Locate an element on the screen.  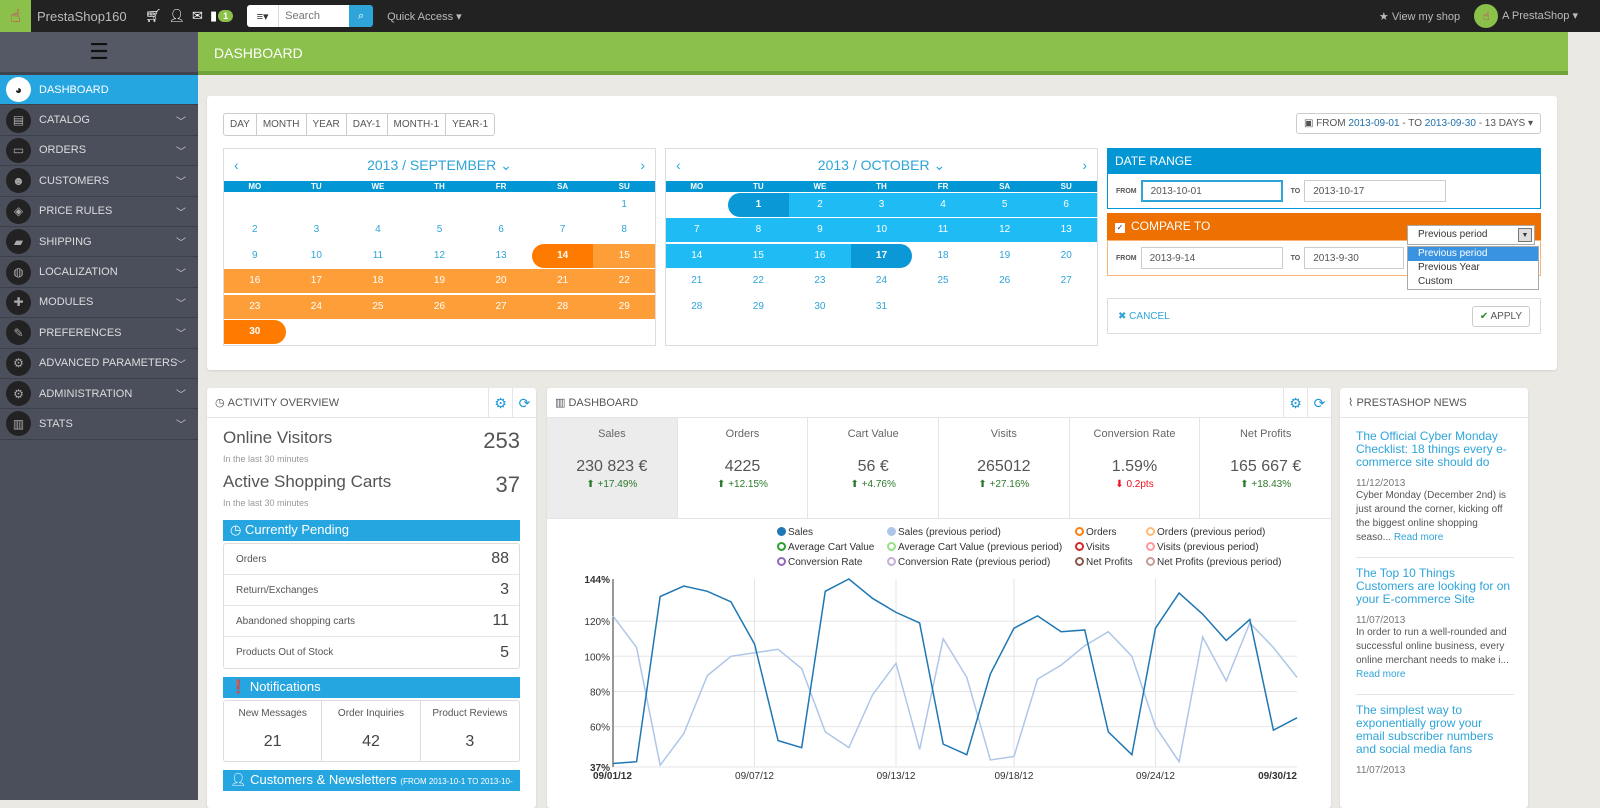
bookmark-icon: ▮ is located at coordinates (213, 15).